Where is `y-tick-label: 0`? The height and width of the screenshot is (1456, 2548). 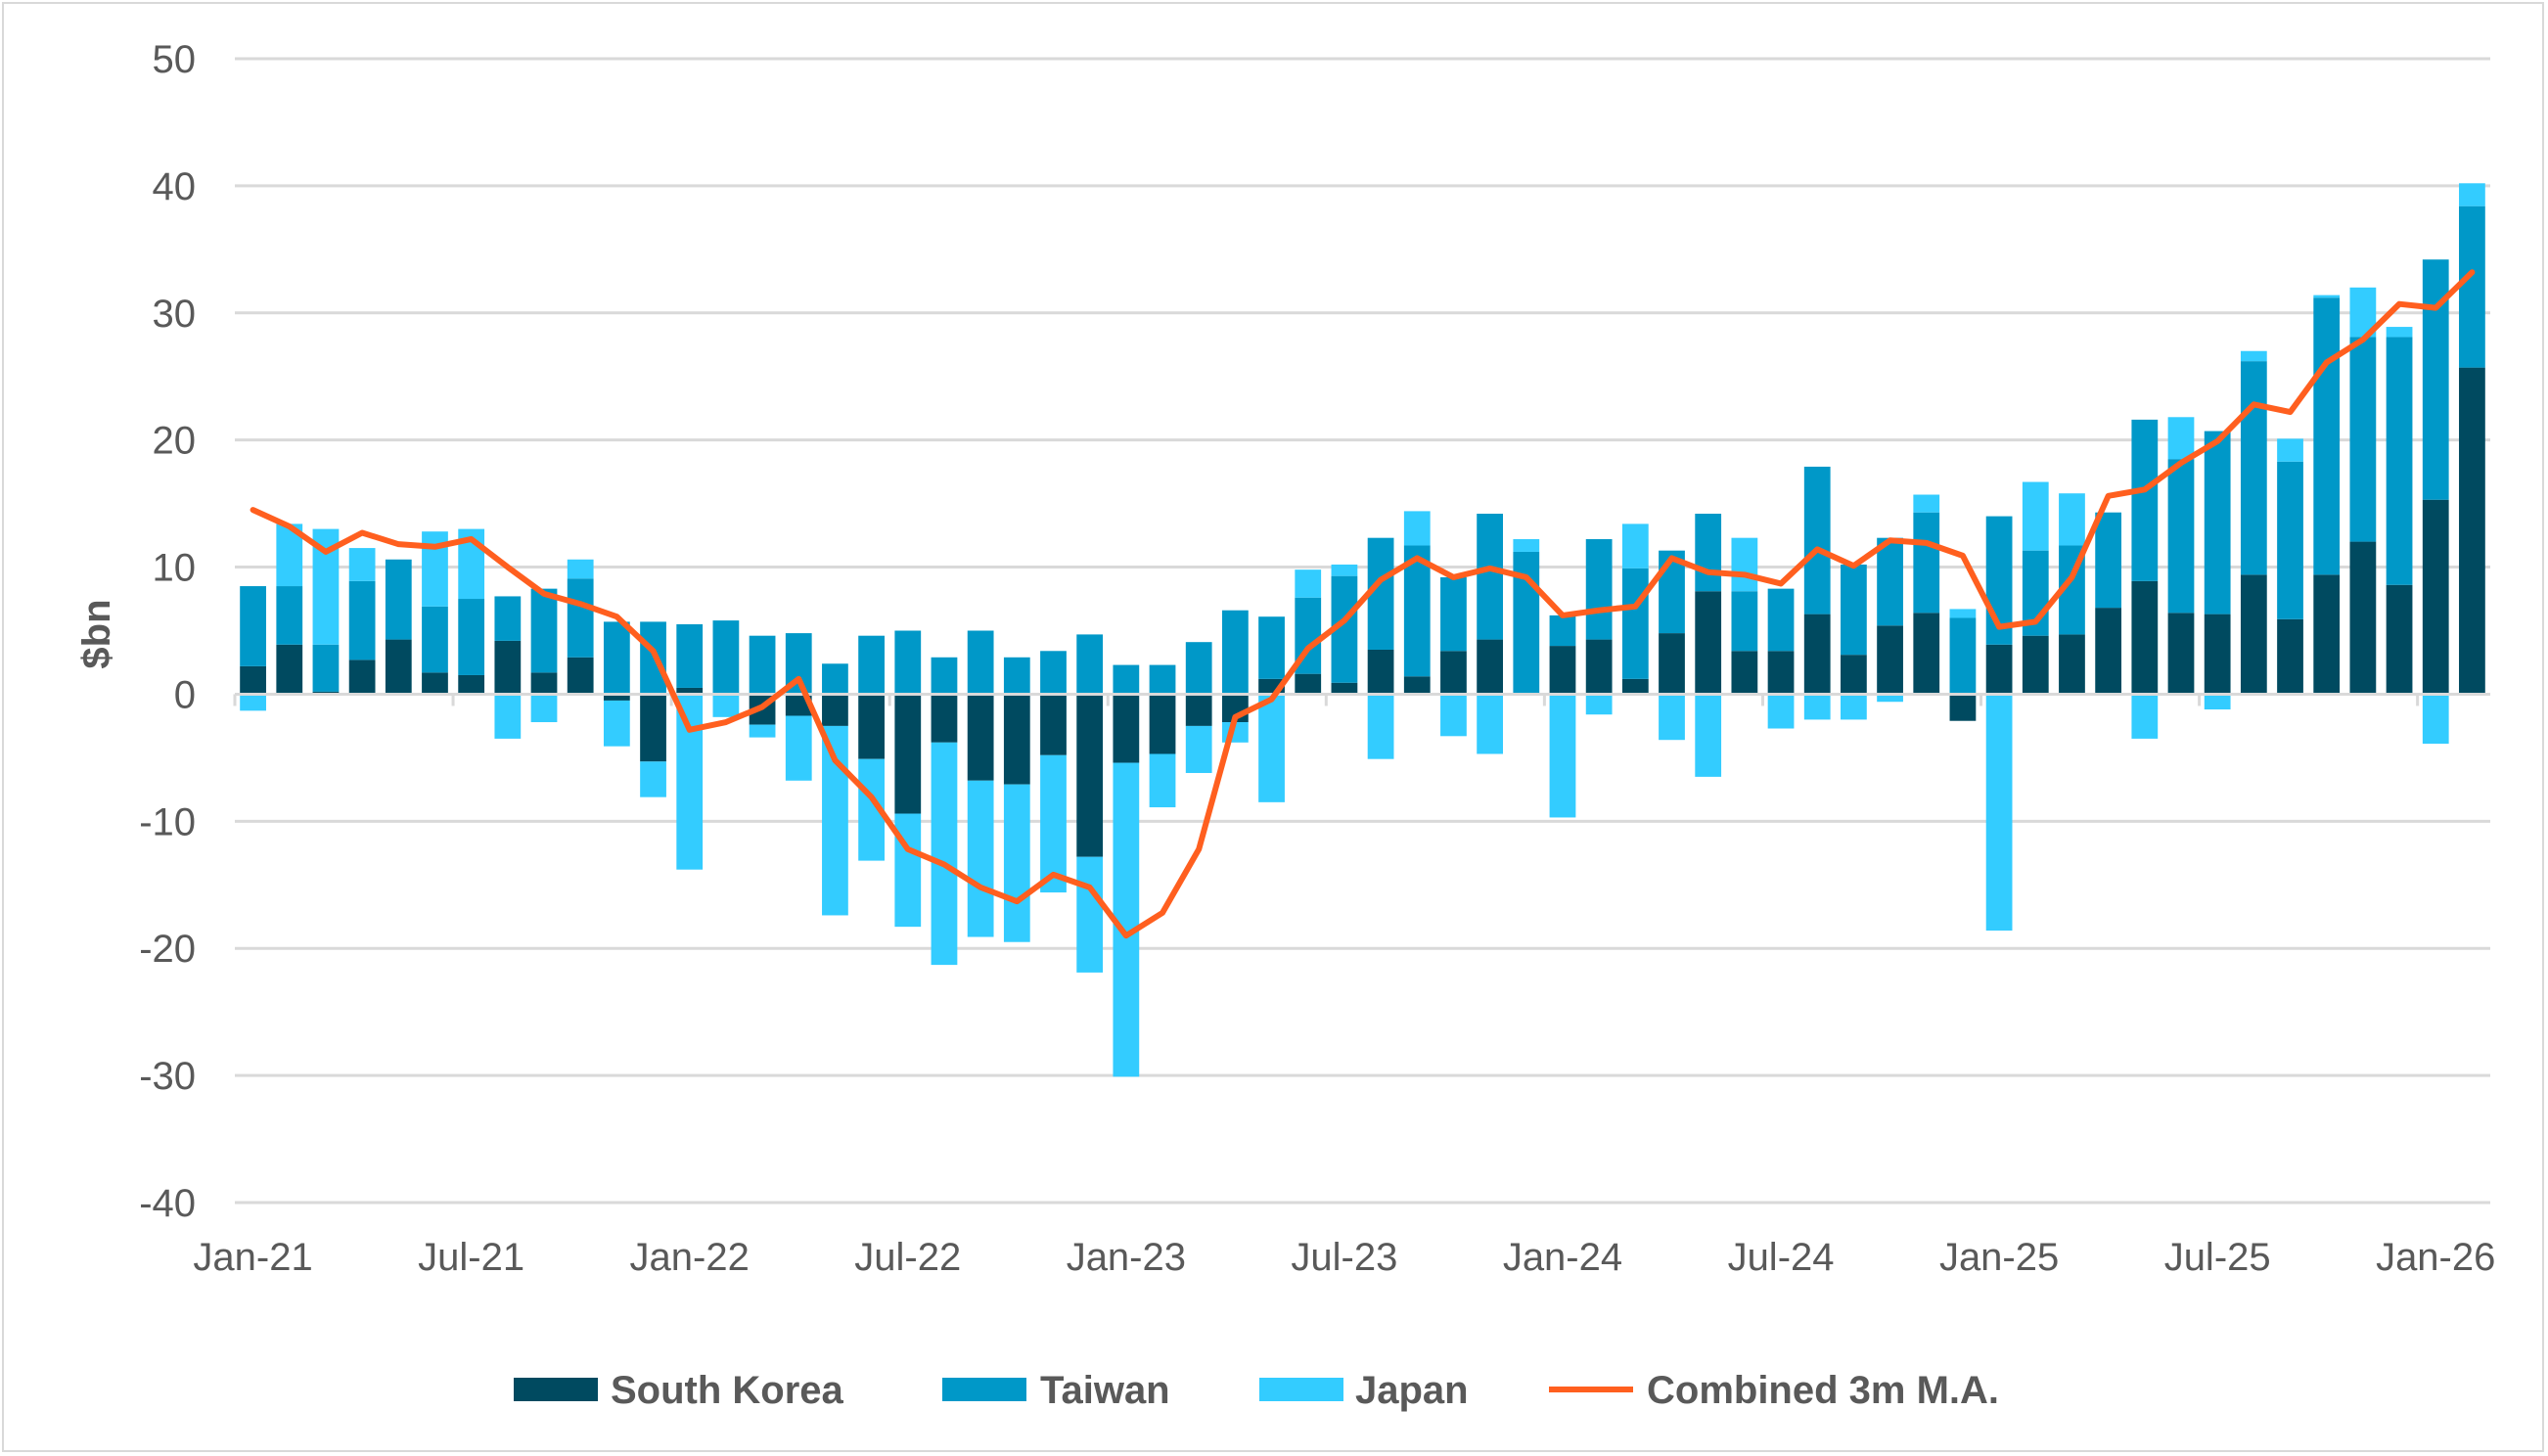 y-tick-label: 0 is located at coordinates (185, 694).